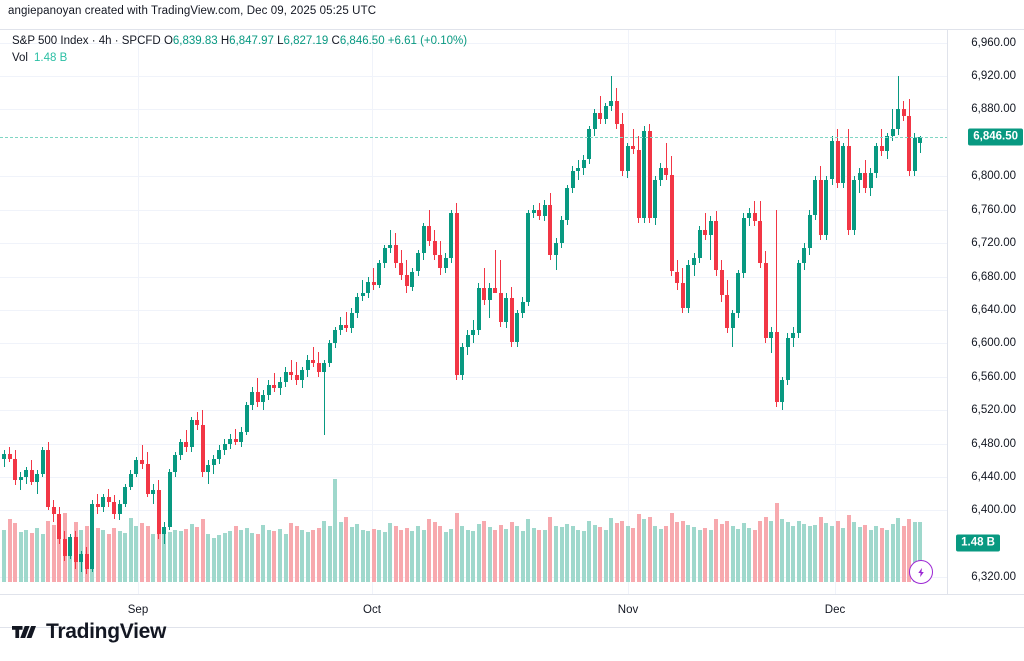 The height and width of the screenshot is (661, 1024). I want to click on time-axis: Sep Oct Nov Dec, so click(512, 611).